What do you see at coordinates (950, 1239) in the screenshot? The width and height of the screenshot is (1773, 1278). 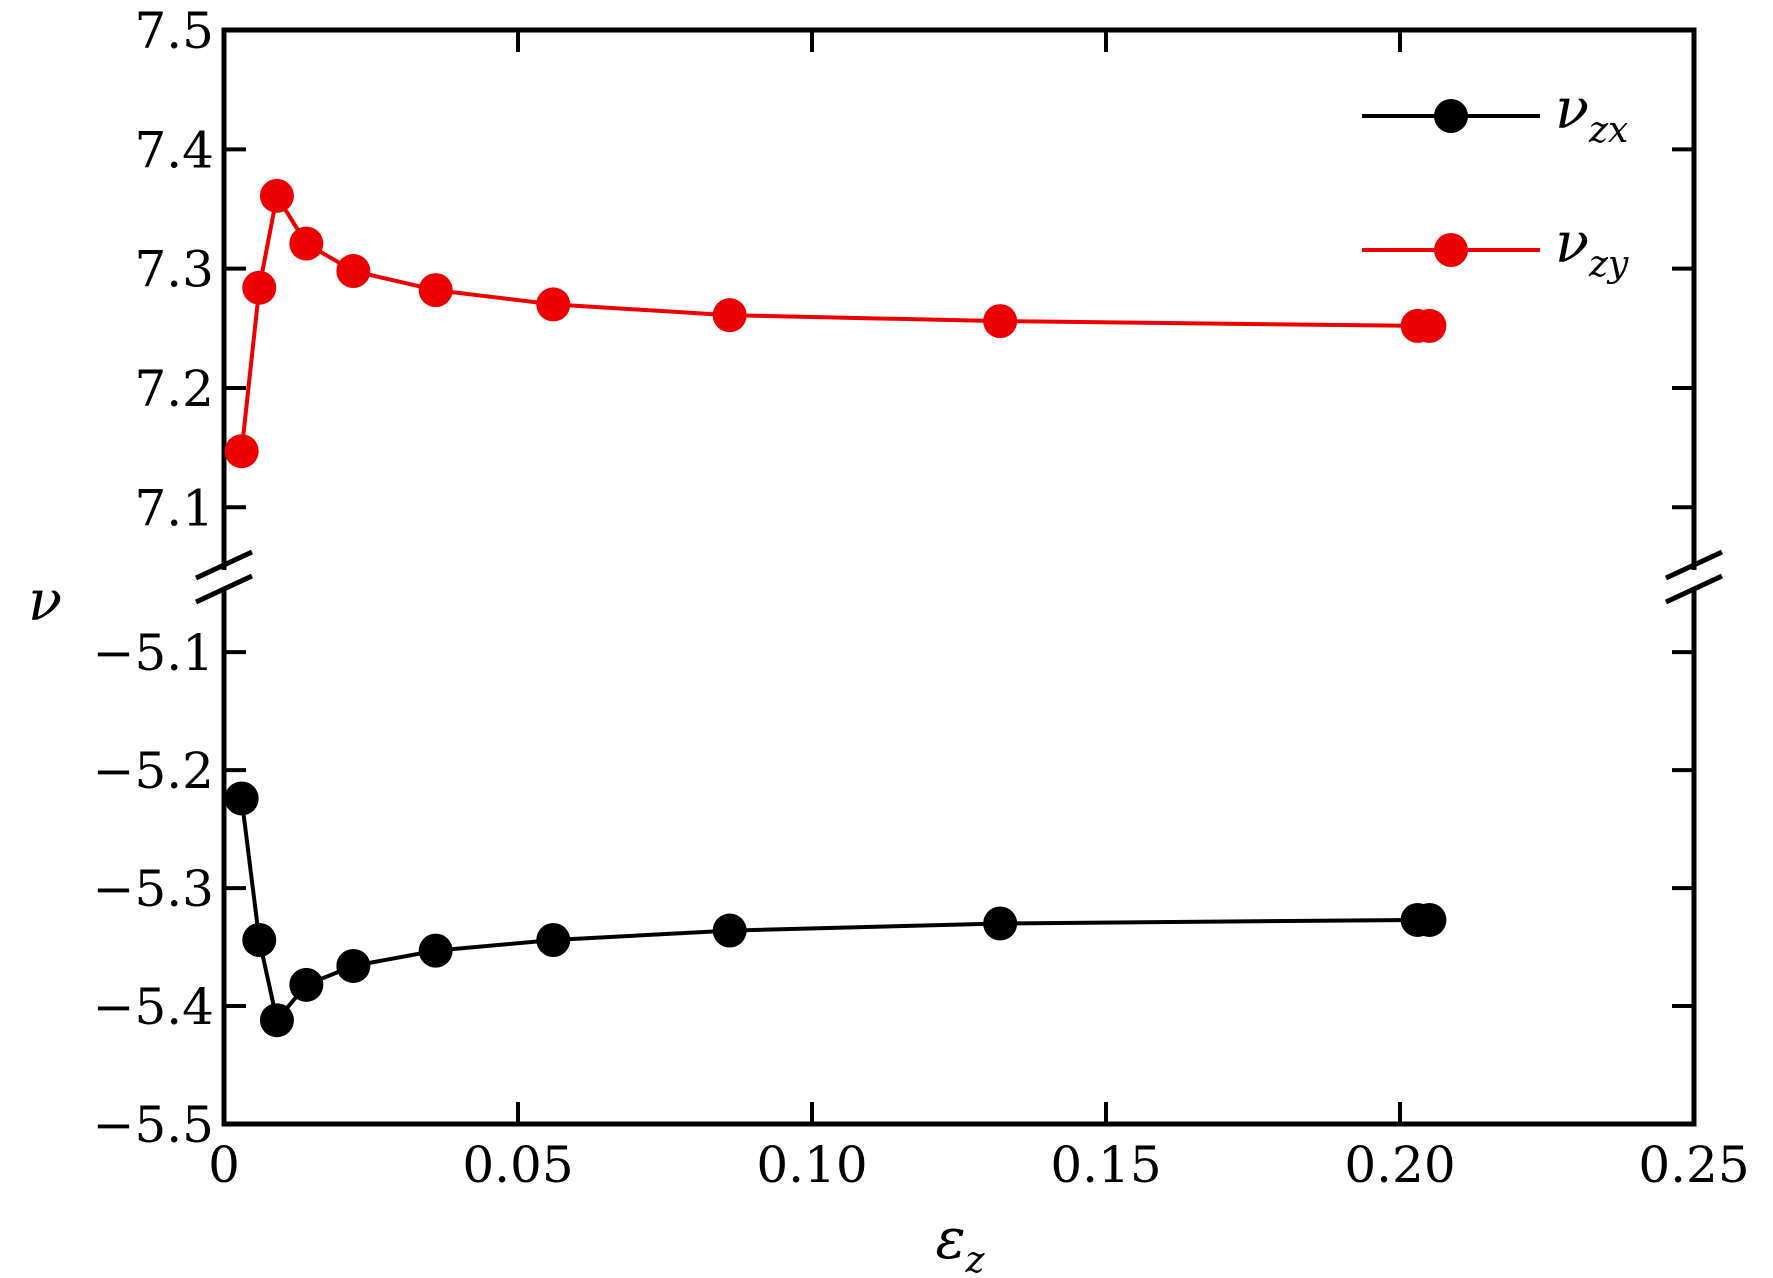 I see `x-axis-label-main: ε` at bounding box center [950, 1239].